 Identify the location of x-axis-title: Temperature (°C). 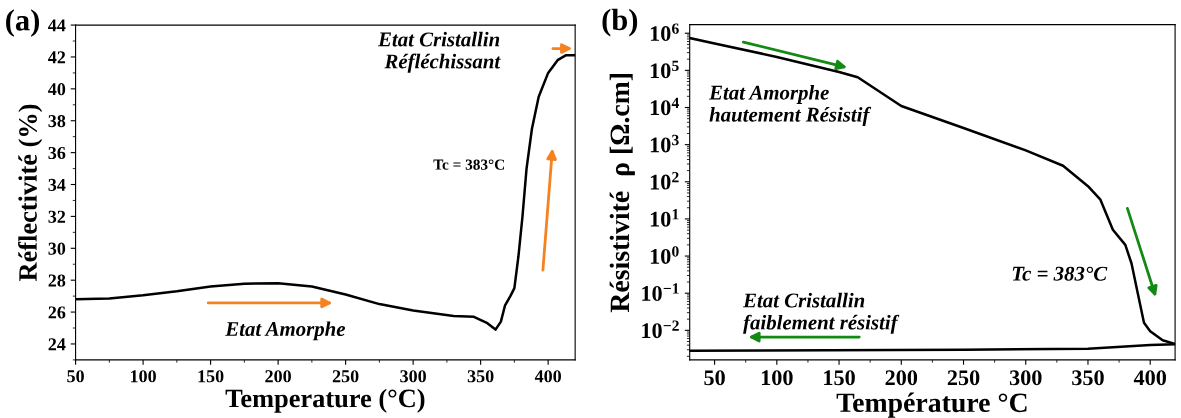
(325, 400).